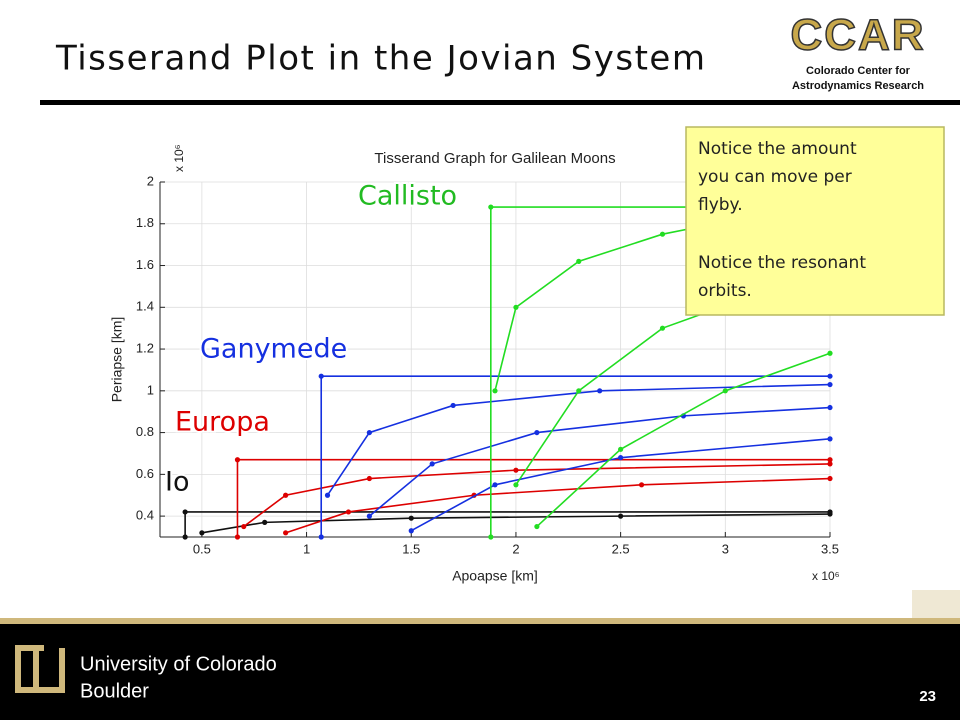 Image resolution: width=960 pixels, height=725 pixels. What do you see at coordinates (495, 576) in the screenshot?
I see `x-axis-label: Apoapse [km]` at bounding box center [495, 576].